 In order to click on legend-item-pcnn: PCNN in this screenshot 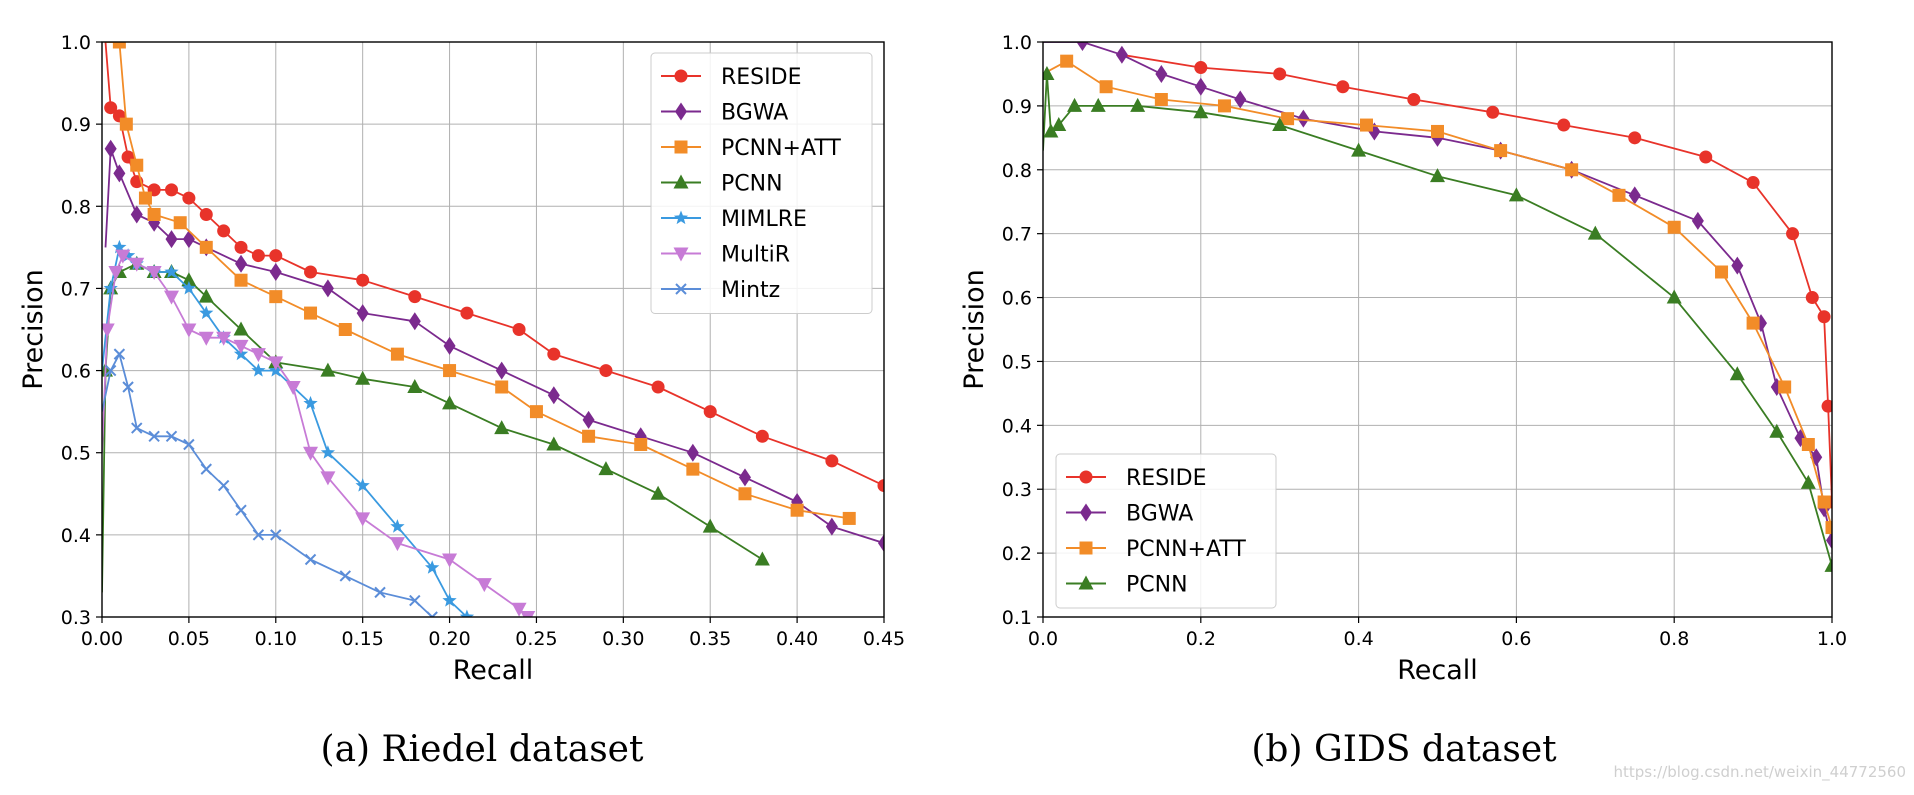, I will do `click(1127, 585)`.